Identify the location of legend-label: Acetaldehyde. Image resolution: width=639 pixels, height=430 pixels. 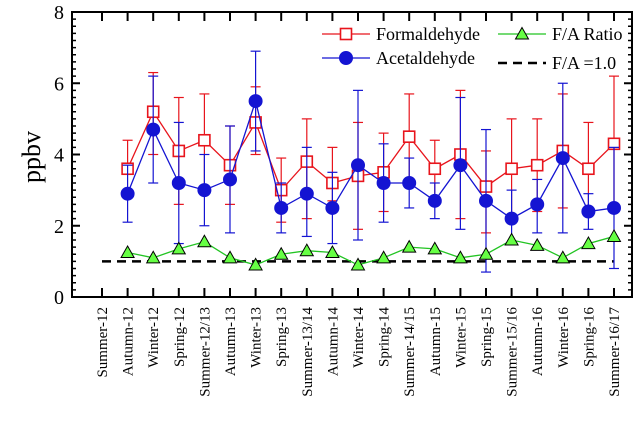
(425, 58).